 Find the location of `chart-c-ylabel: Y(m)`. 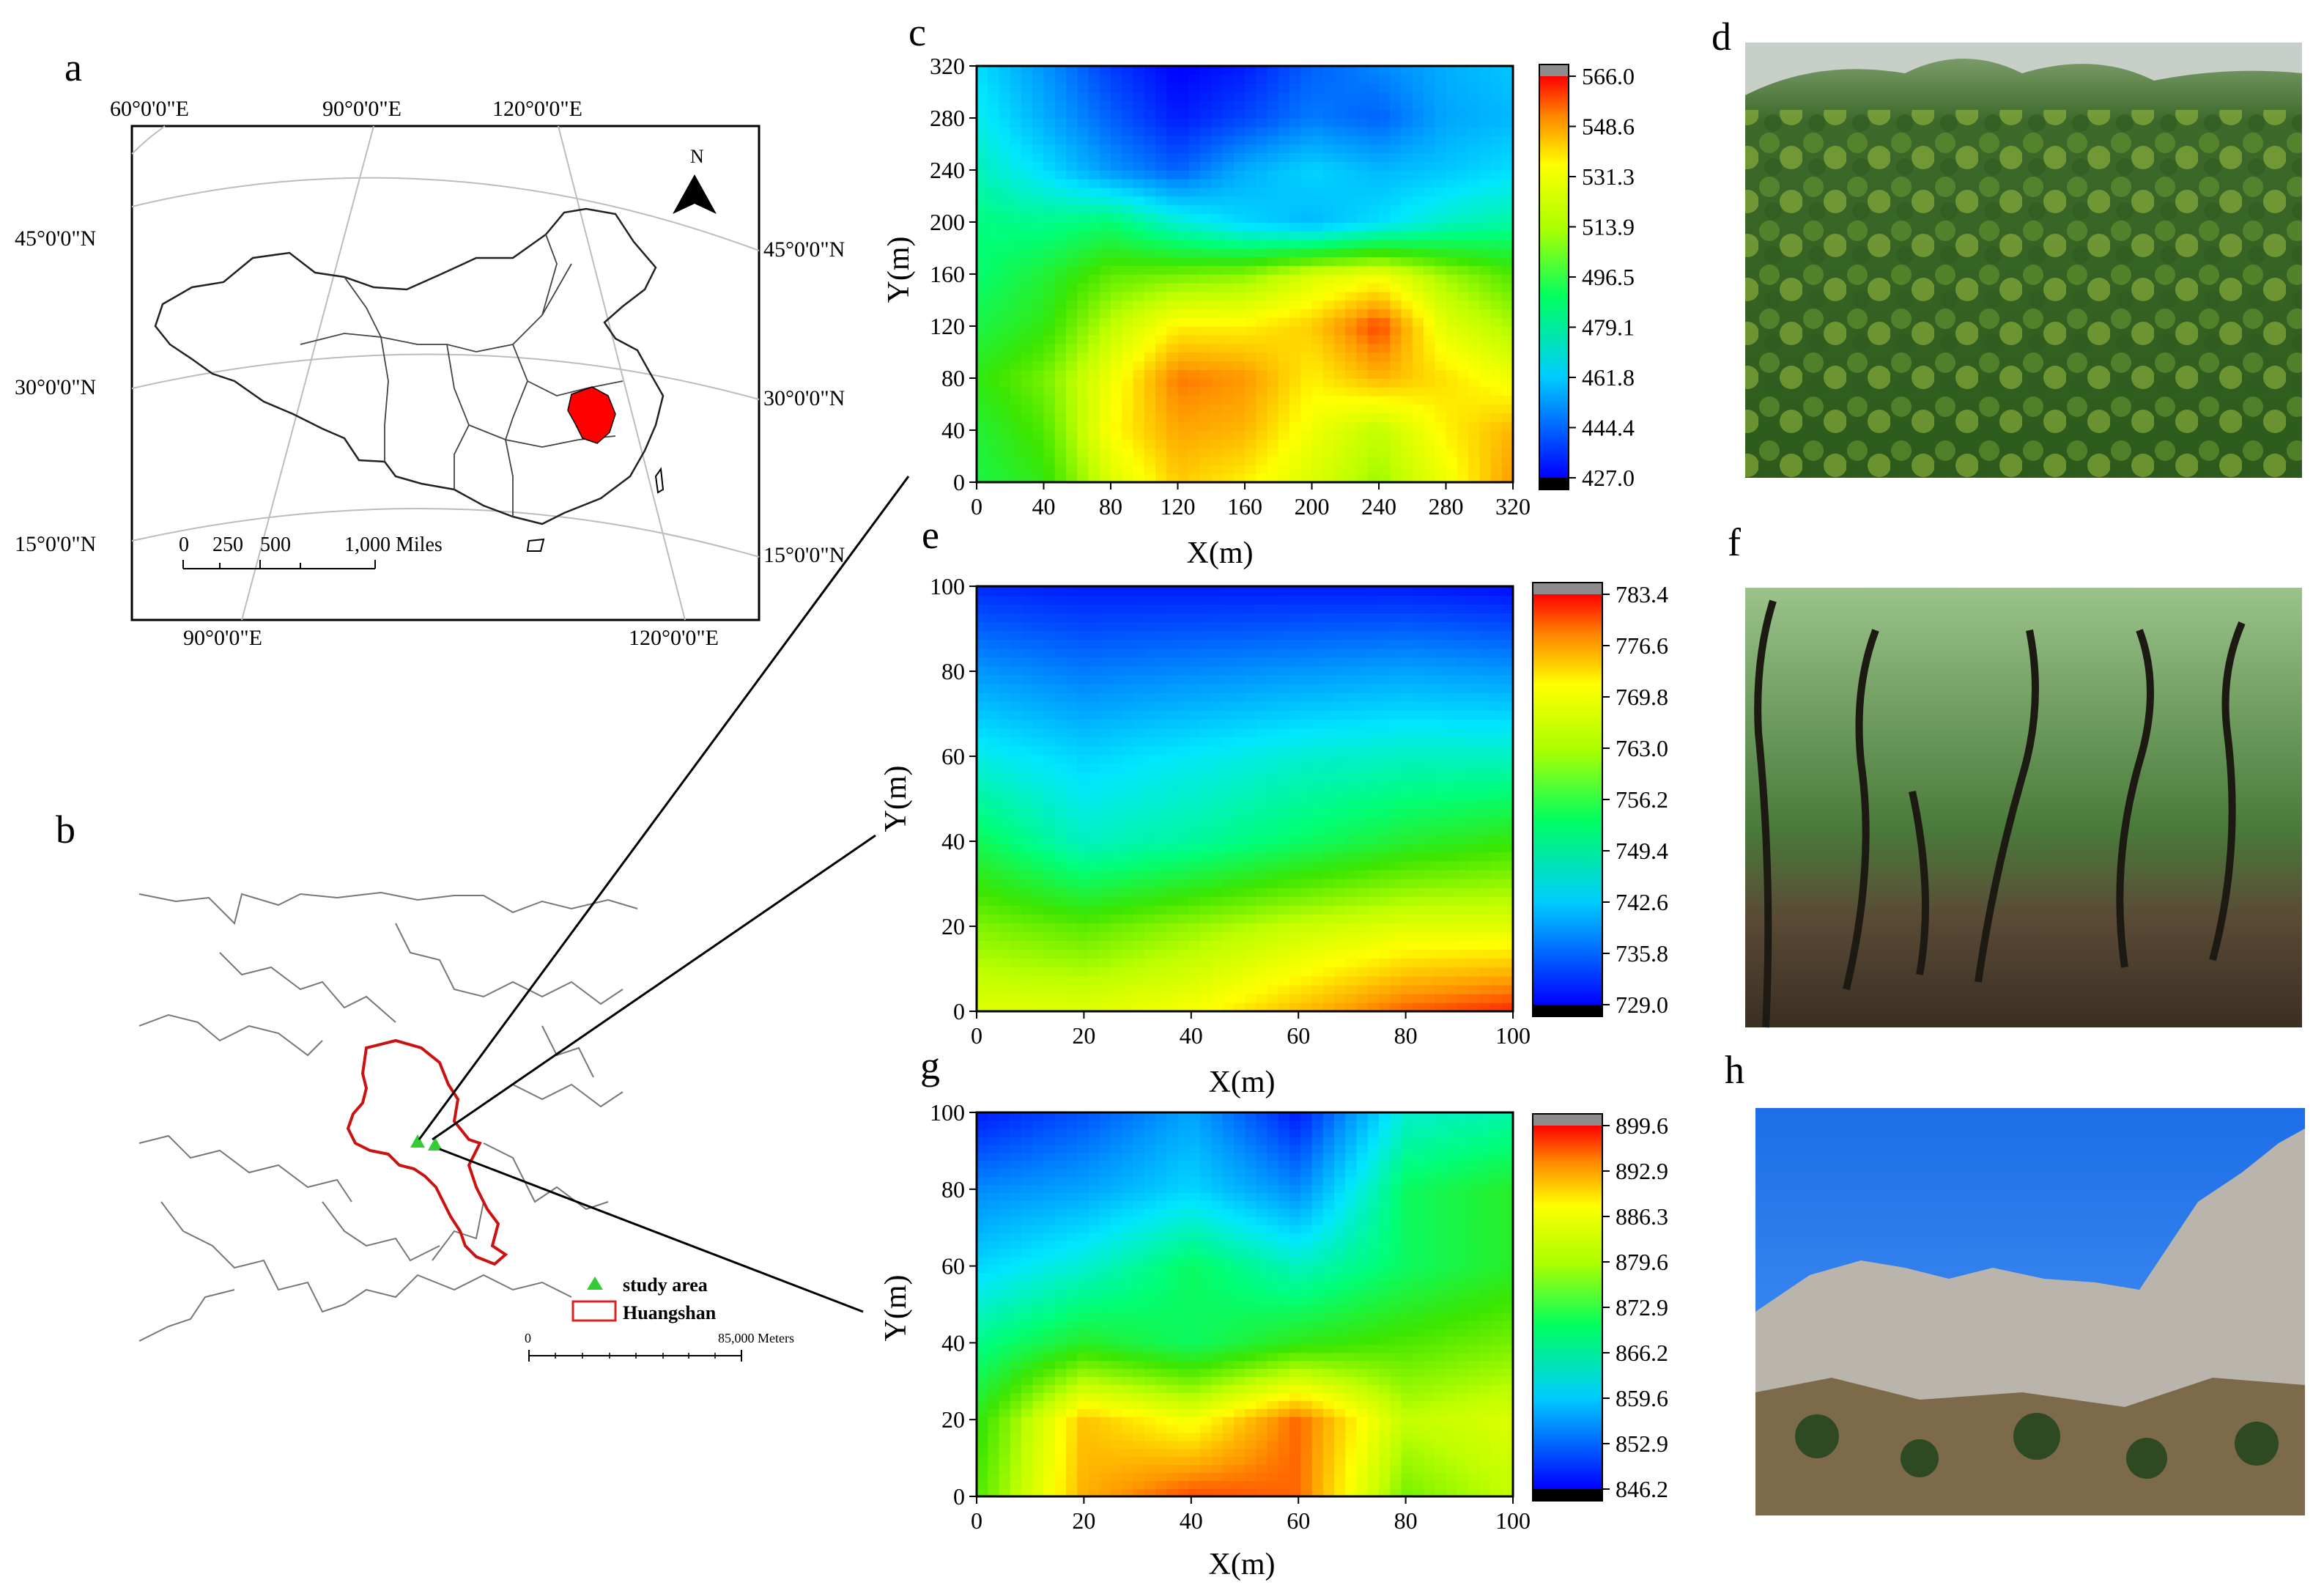

chart-c-ylabel: Y(m) is located at coordinates (899, 270).